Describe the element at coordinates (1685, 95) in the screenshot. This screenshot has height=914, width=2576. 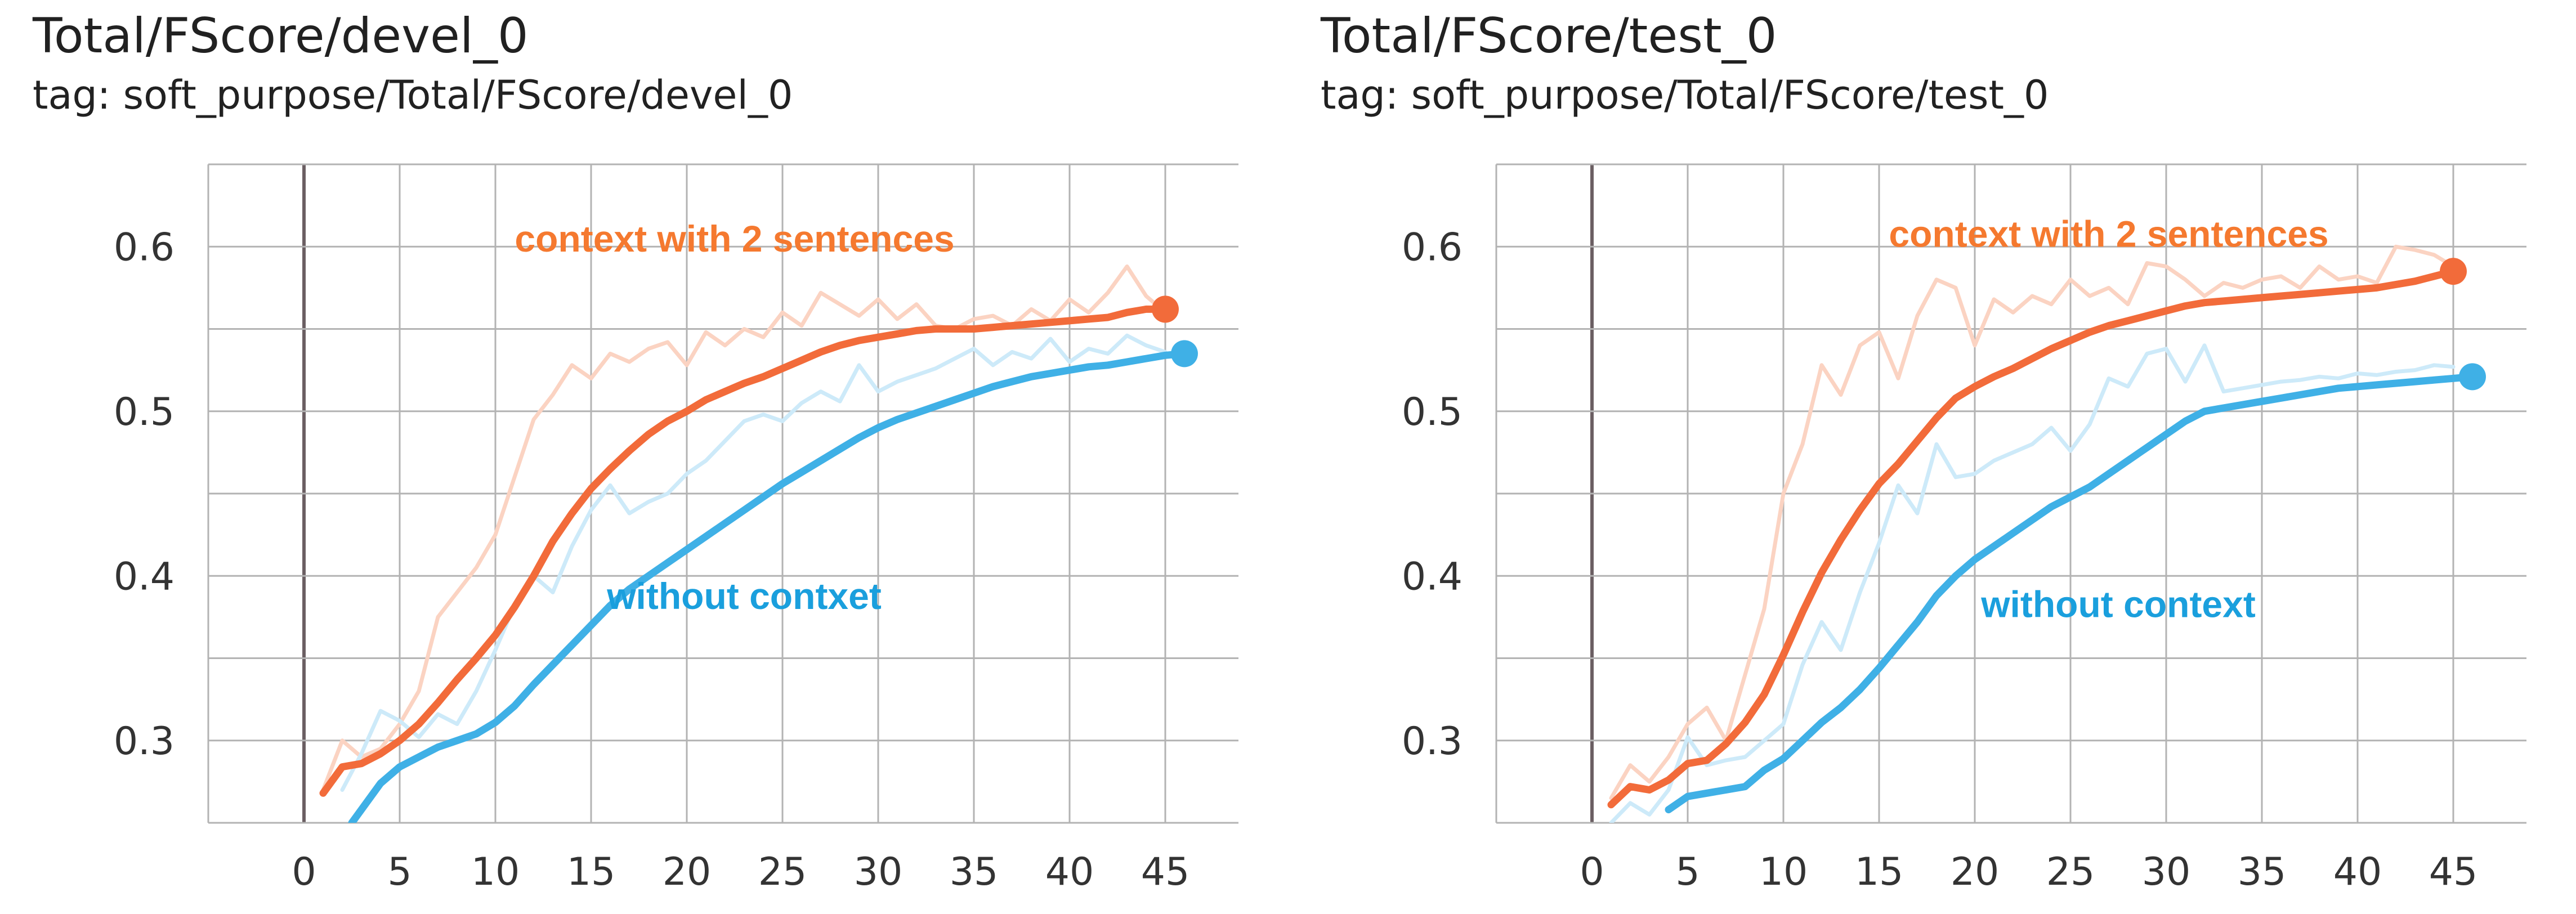
I see `chart-subtitle: tag: soft_purpose/Total/FScore/test_0` at that location.